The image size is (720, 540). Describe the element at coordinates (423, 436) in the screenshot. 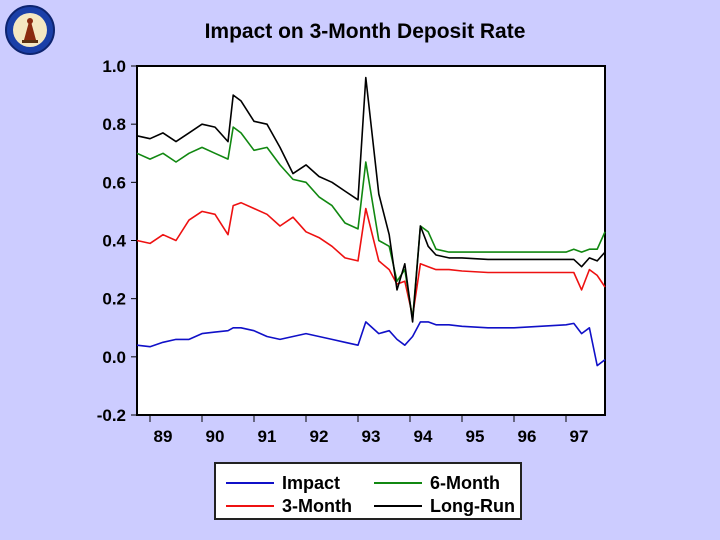

I see `x-tick-label: 94` at that location.